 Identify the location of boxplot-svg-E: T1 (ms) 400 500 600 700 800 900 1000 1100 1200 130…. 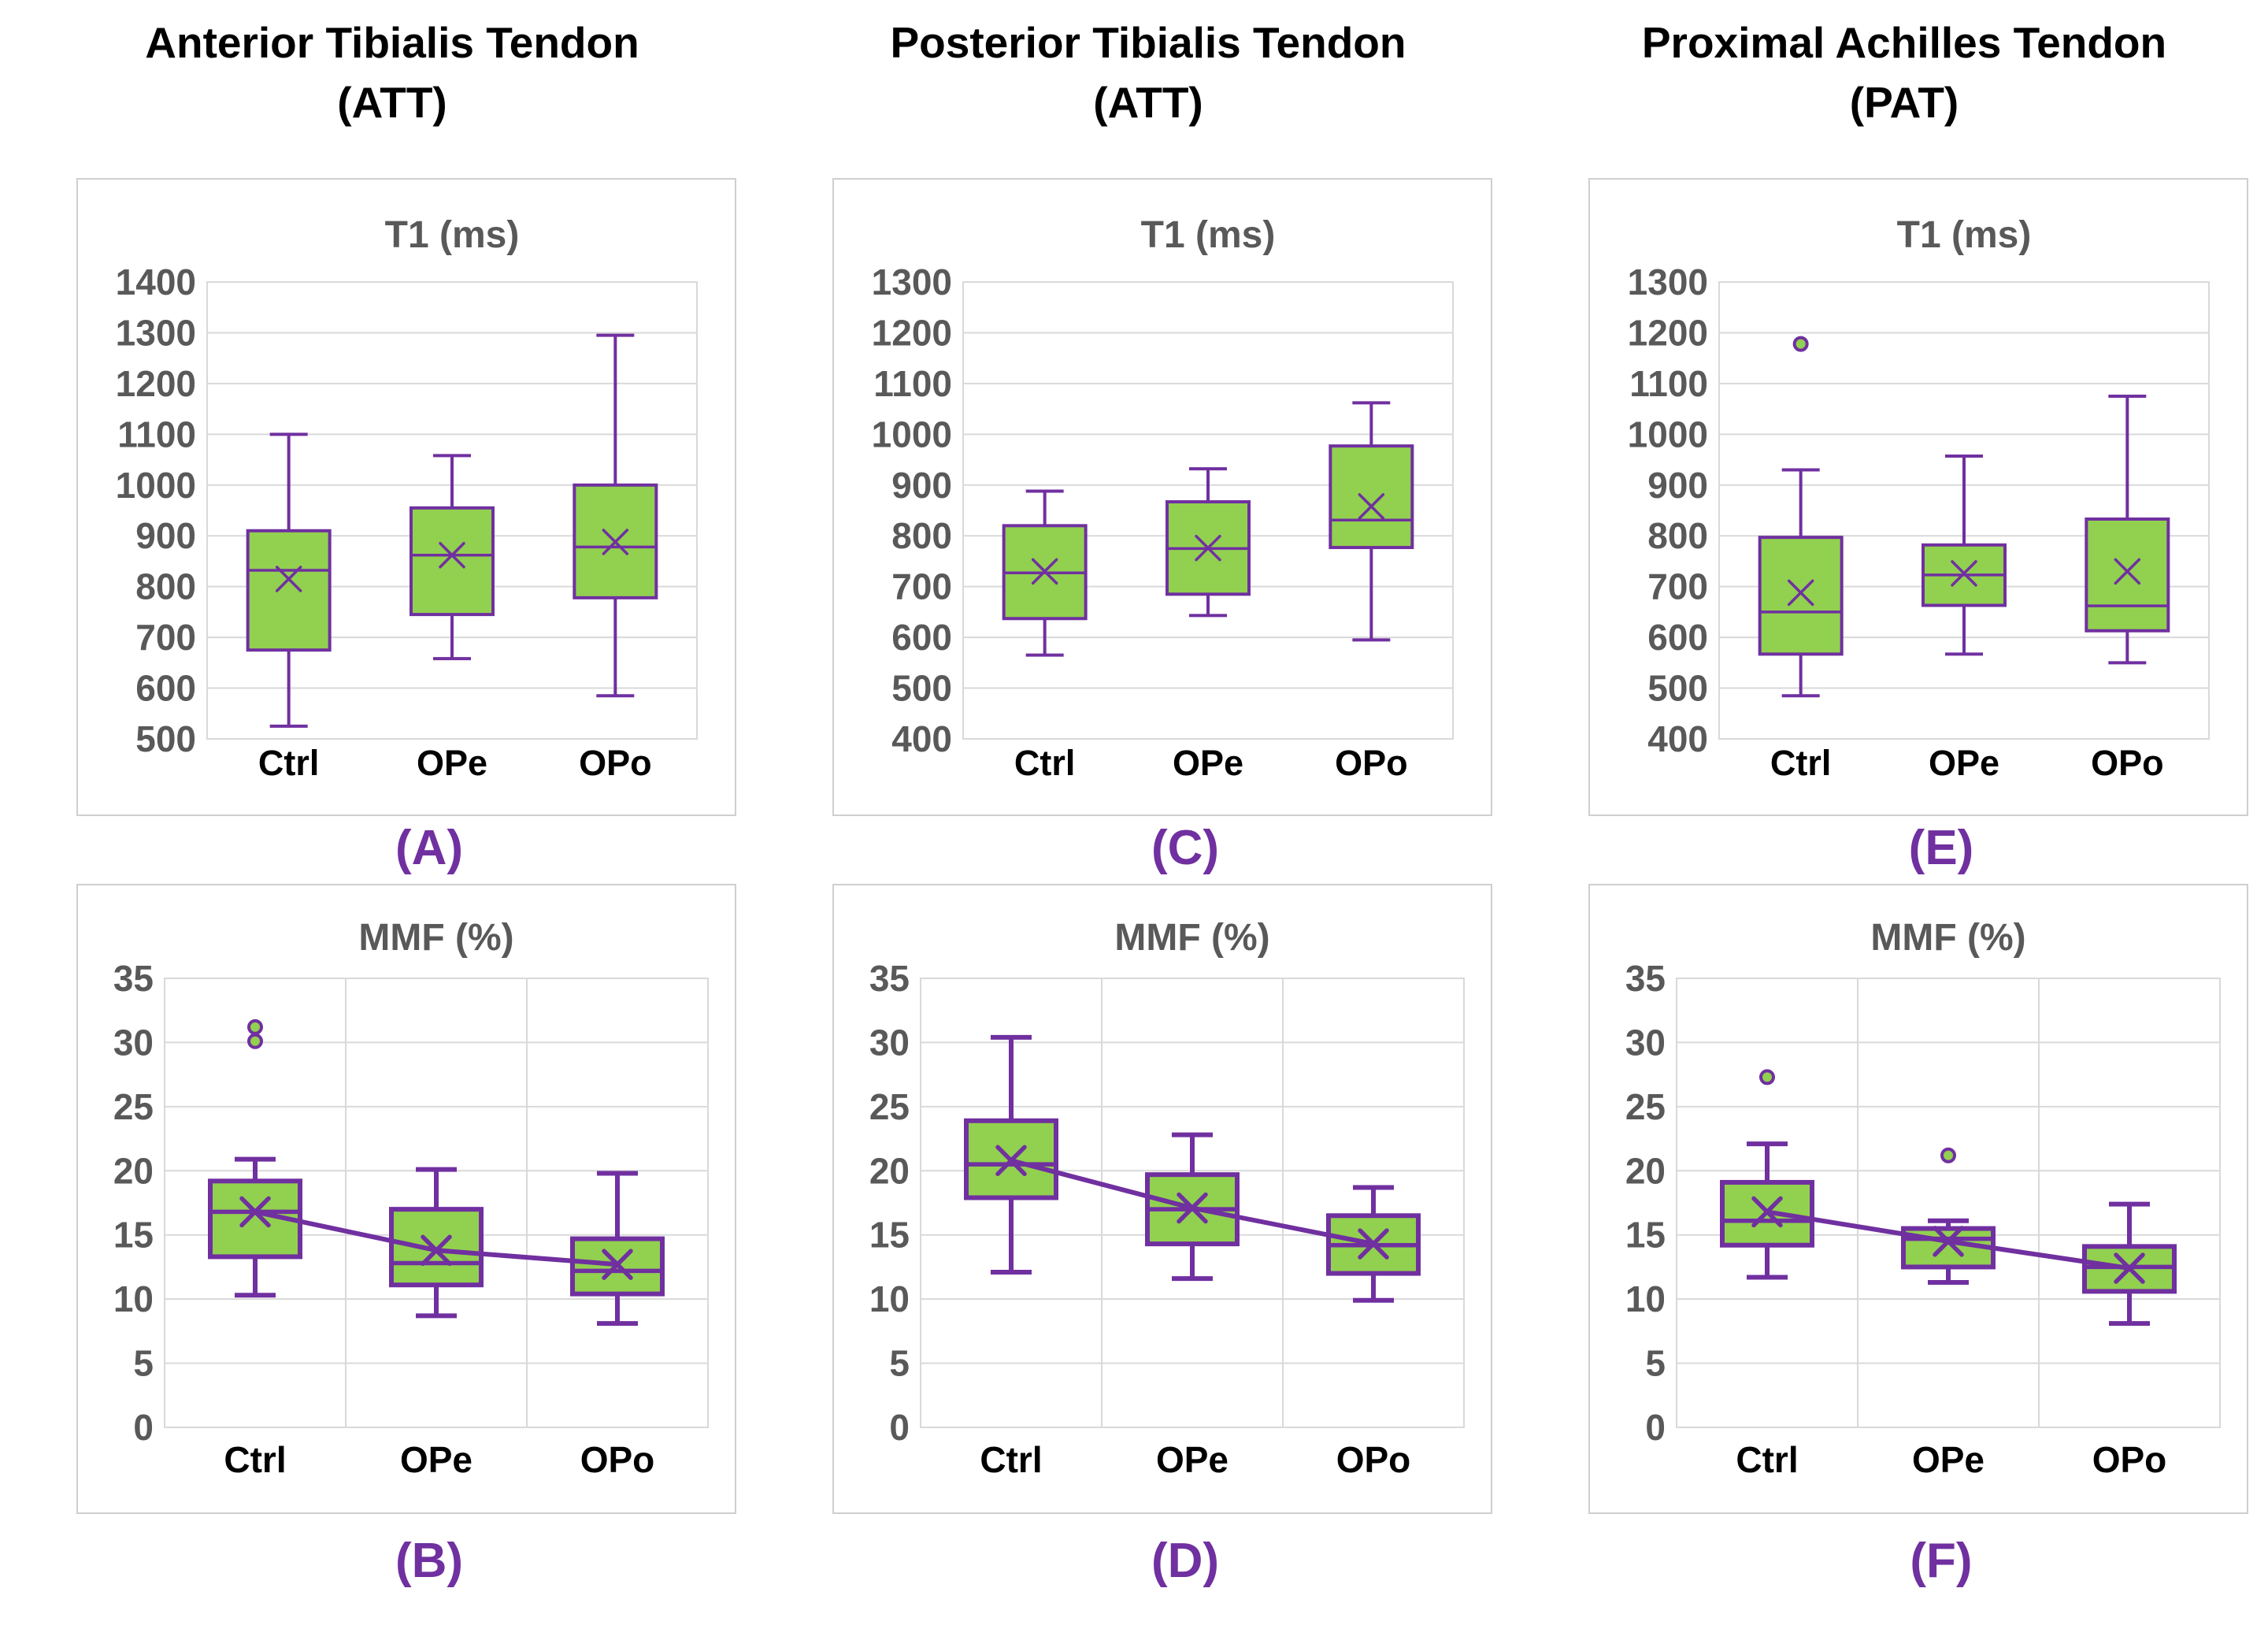
(1919, 499).